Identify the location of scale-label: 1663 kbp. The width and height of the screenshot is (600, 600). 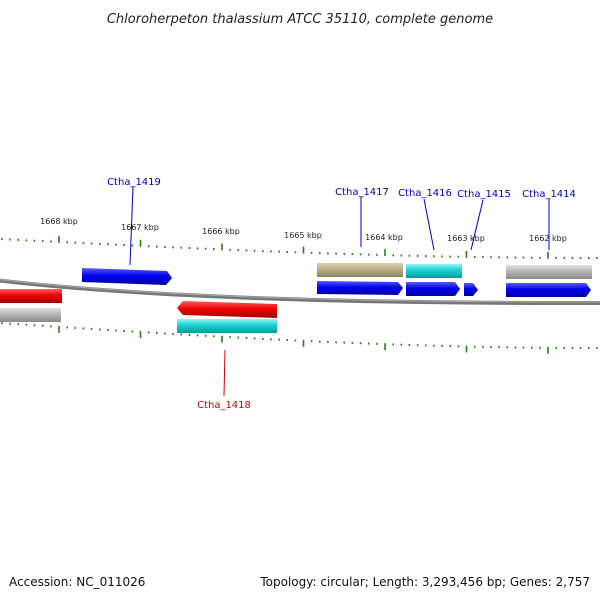
(466, 238).